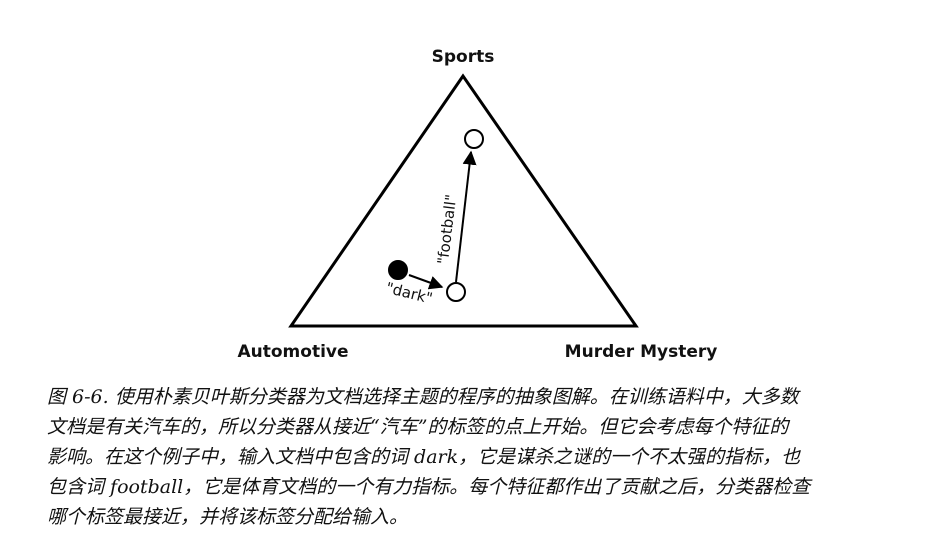 This screenshot has height=551, width=938. Describe the element at coordinates (426, 282) in the screenshot. I see `dark-feature-arrow` at that location.